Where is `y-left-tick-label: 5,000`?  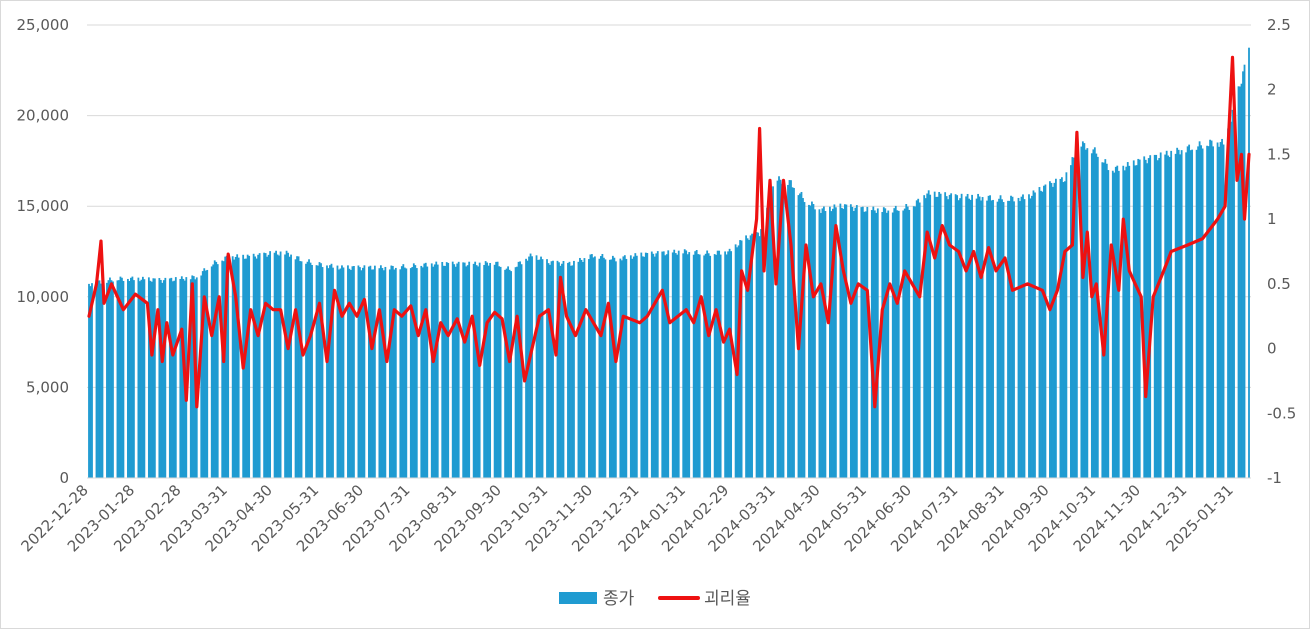 y-left-tick-label: 5,000 is located at coordinates (47, 387).